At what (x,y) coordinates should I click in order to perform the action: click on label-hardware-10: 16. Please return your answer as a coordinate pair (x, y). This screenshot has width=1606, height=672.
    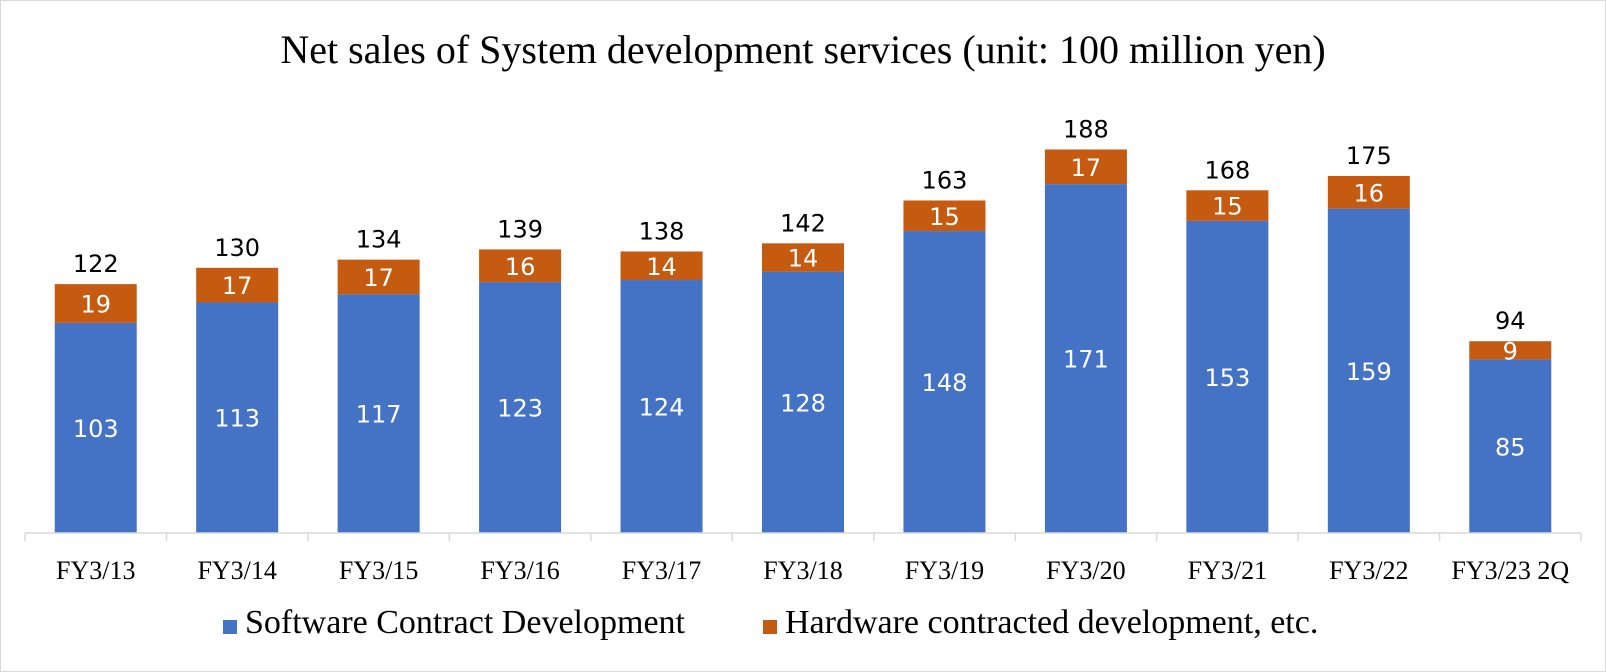
    Looking at the image, I should click on (1369, 193).